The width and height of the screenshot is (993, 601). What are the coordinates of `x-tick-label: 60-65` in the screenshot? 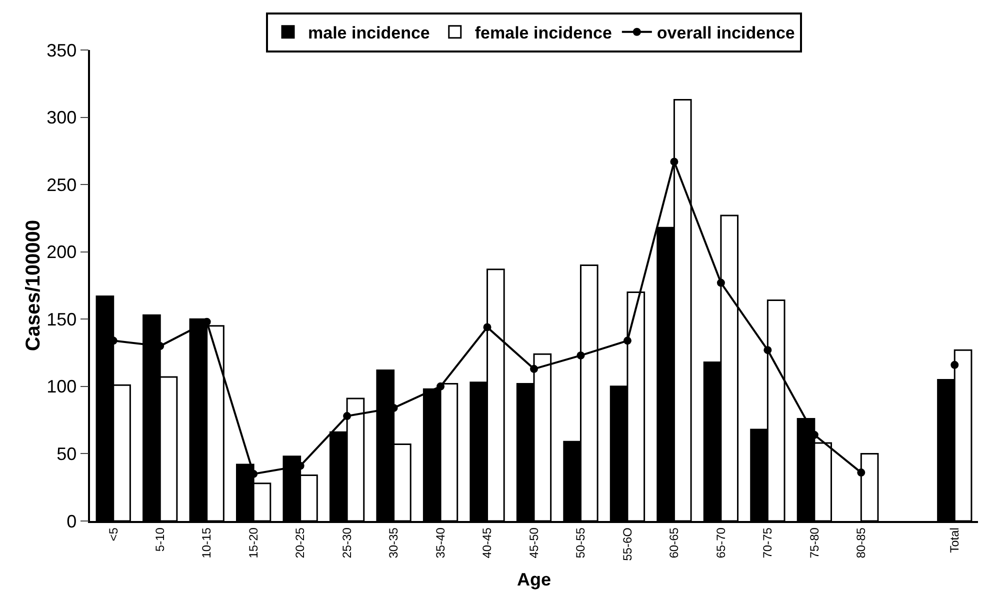 It's located at (674, 542).